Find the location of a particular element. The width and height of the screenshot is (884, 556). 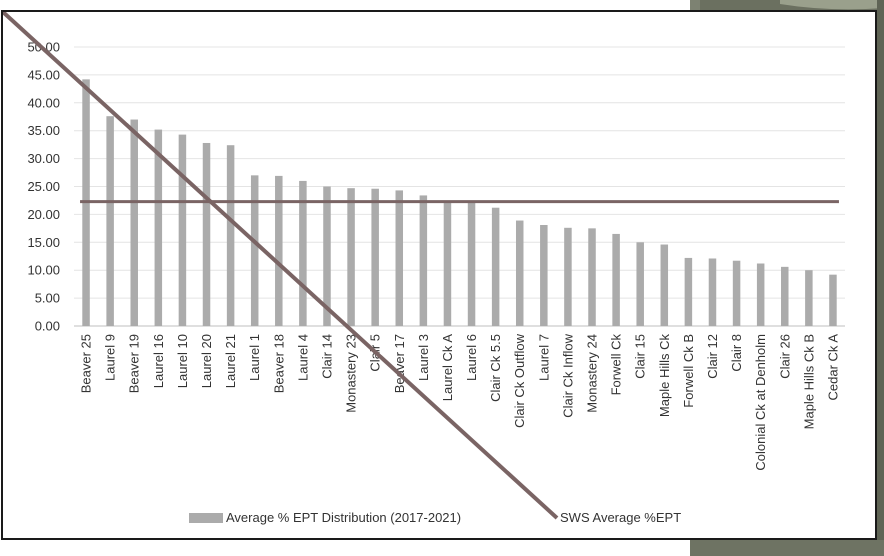

x-tick-label: Laurel 1 is located at coordinates (254, 357).